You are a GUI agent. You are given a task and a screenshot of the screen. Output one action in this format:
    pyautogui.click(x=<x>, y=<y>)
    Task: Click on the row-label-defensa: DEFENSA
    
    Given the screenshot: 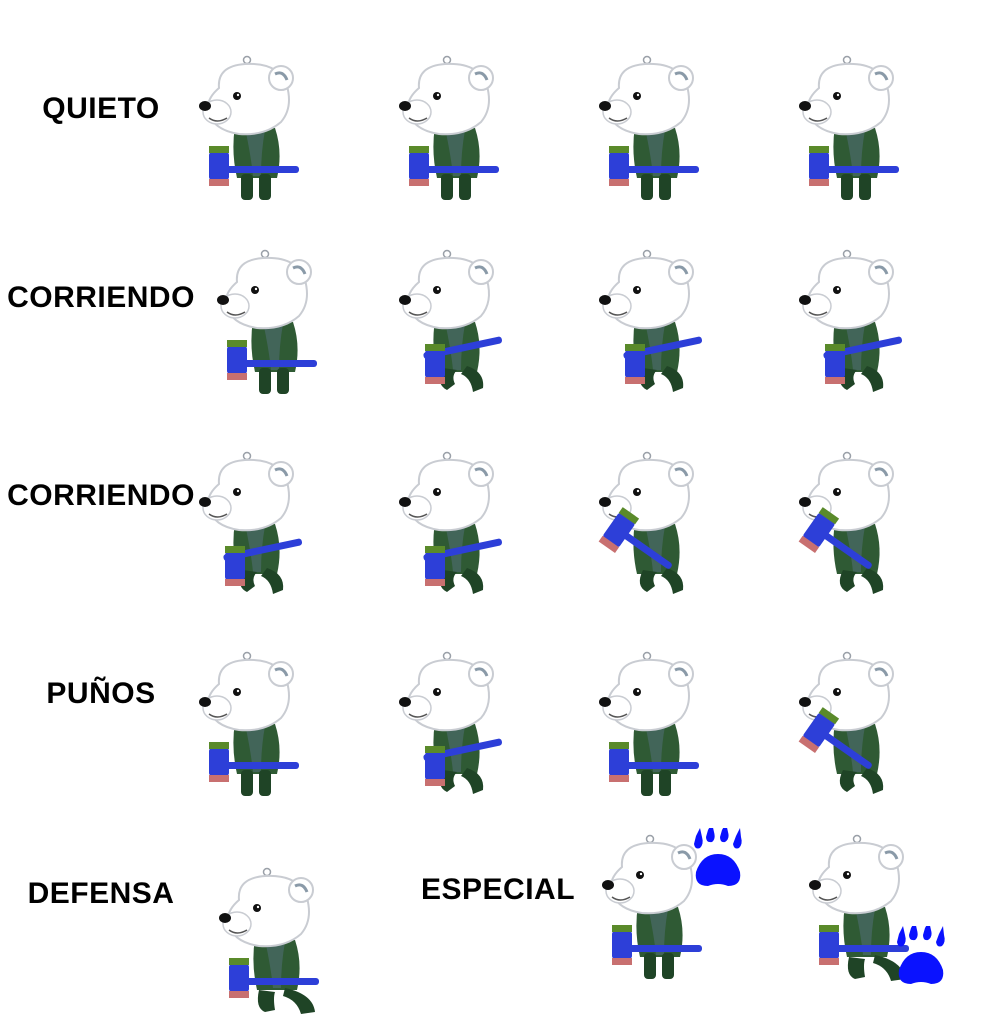 What is the action you would take?
    pyautogui.click(x=101, y=893)
    